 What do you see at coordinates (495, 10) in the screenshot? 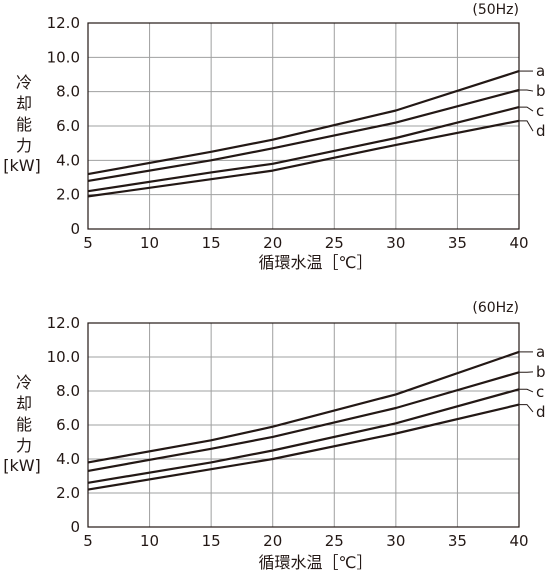
I see `frequency-label: (50Hz)` at bounding box center [495, 10].